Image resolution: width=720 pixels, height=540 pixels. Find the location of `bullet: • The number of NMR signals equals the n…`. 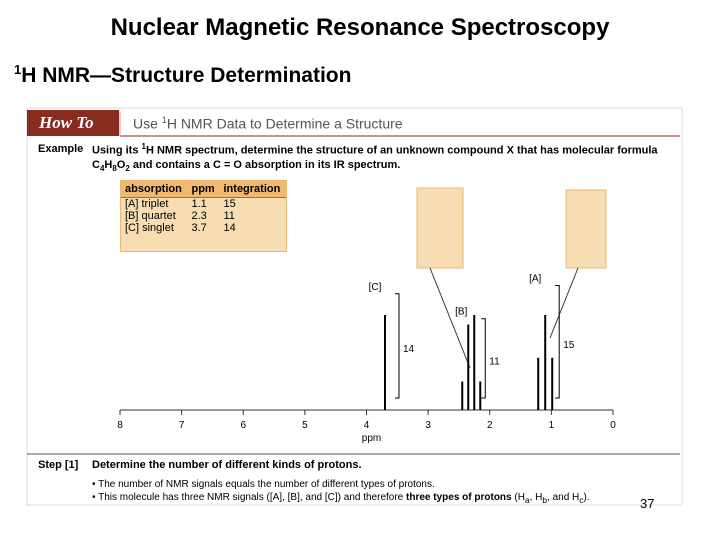

bullet: • The number of NMR signals equals the n… is located at coordinates (263, 484).